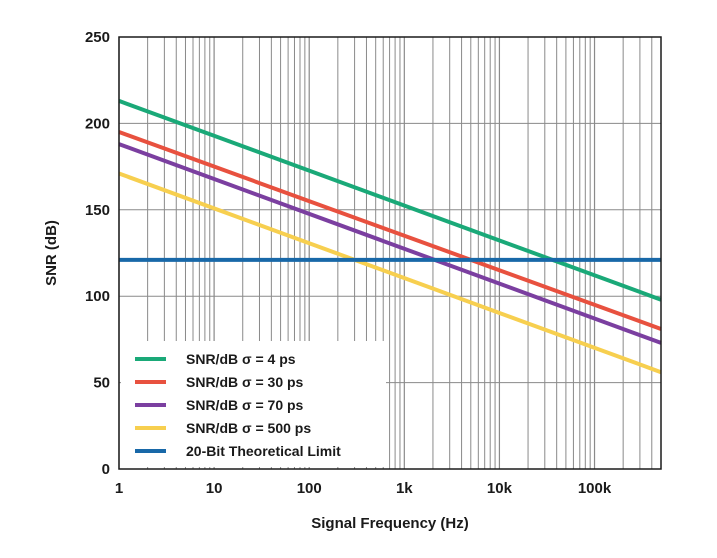 This screenshot has height=558, width=717. Describe the element at coordinates (51, 253) in the screenshot. I see `y-axis-label: SNR (dB)` at that location.